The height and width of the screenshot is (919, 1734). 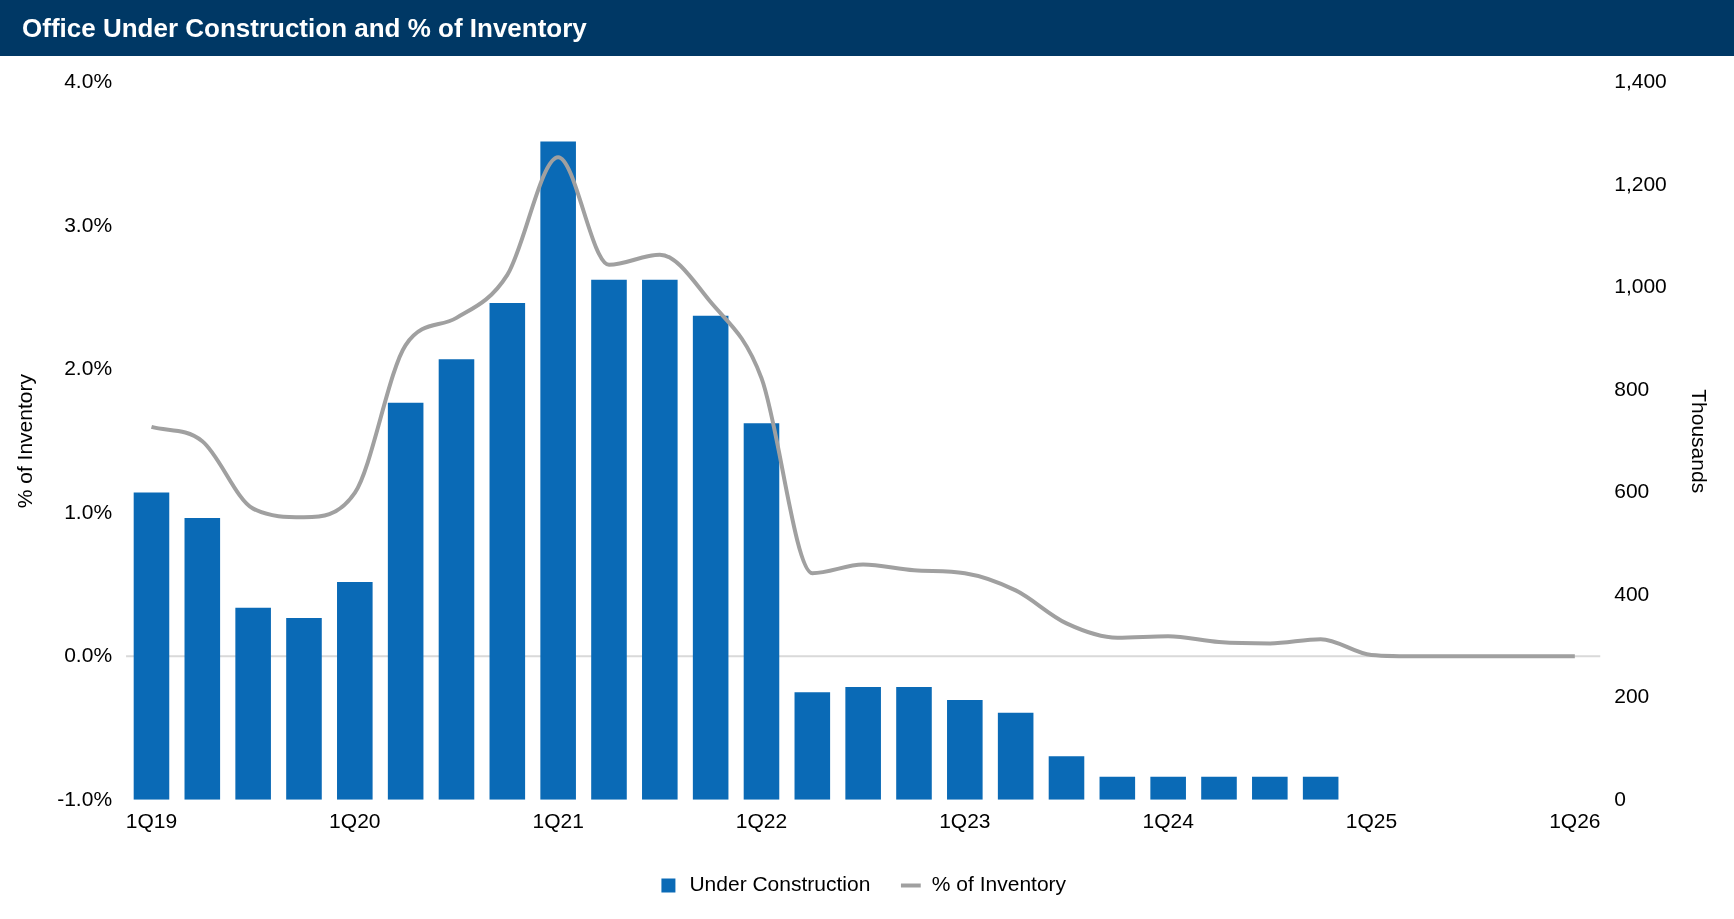 What do you see at coordinates (1632, 491) in the screenshot?
I see `y2-tick-label: 600` at bounding box center [1632, 491].